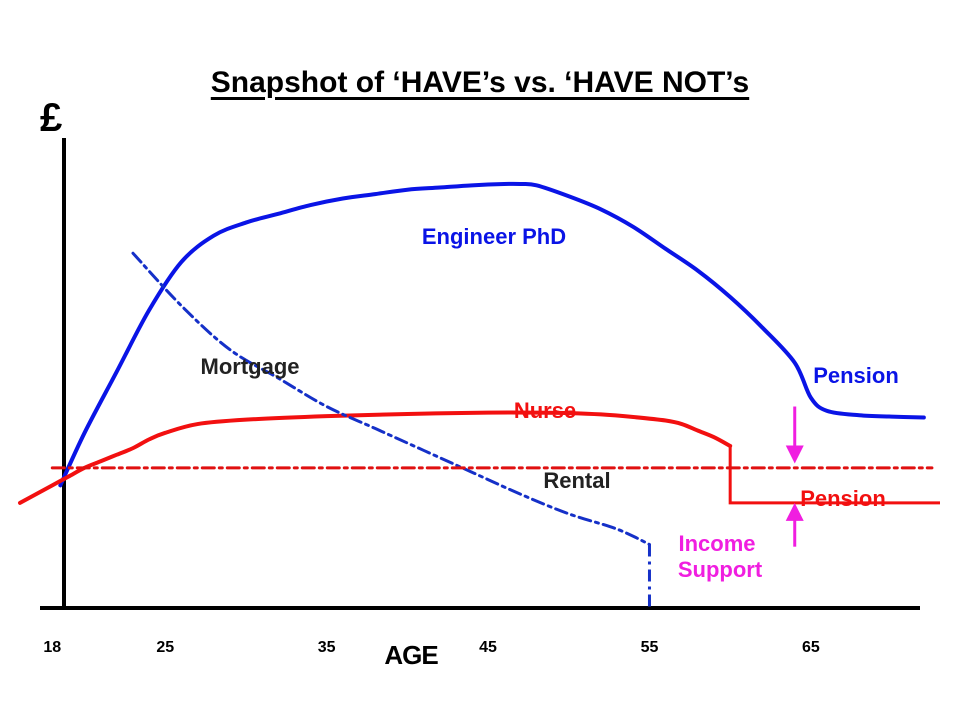 The width and height of the screenshot is (960, 720). I want to click on x-tick-label-45: 45, so click(488, 647).